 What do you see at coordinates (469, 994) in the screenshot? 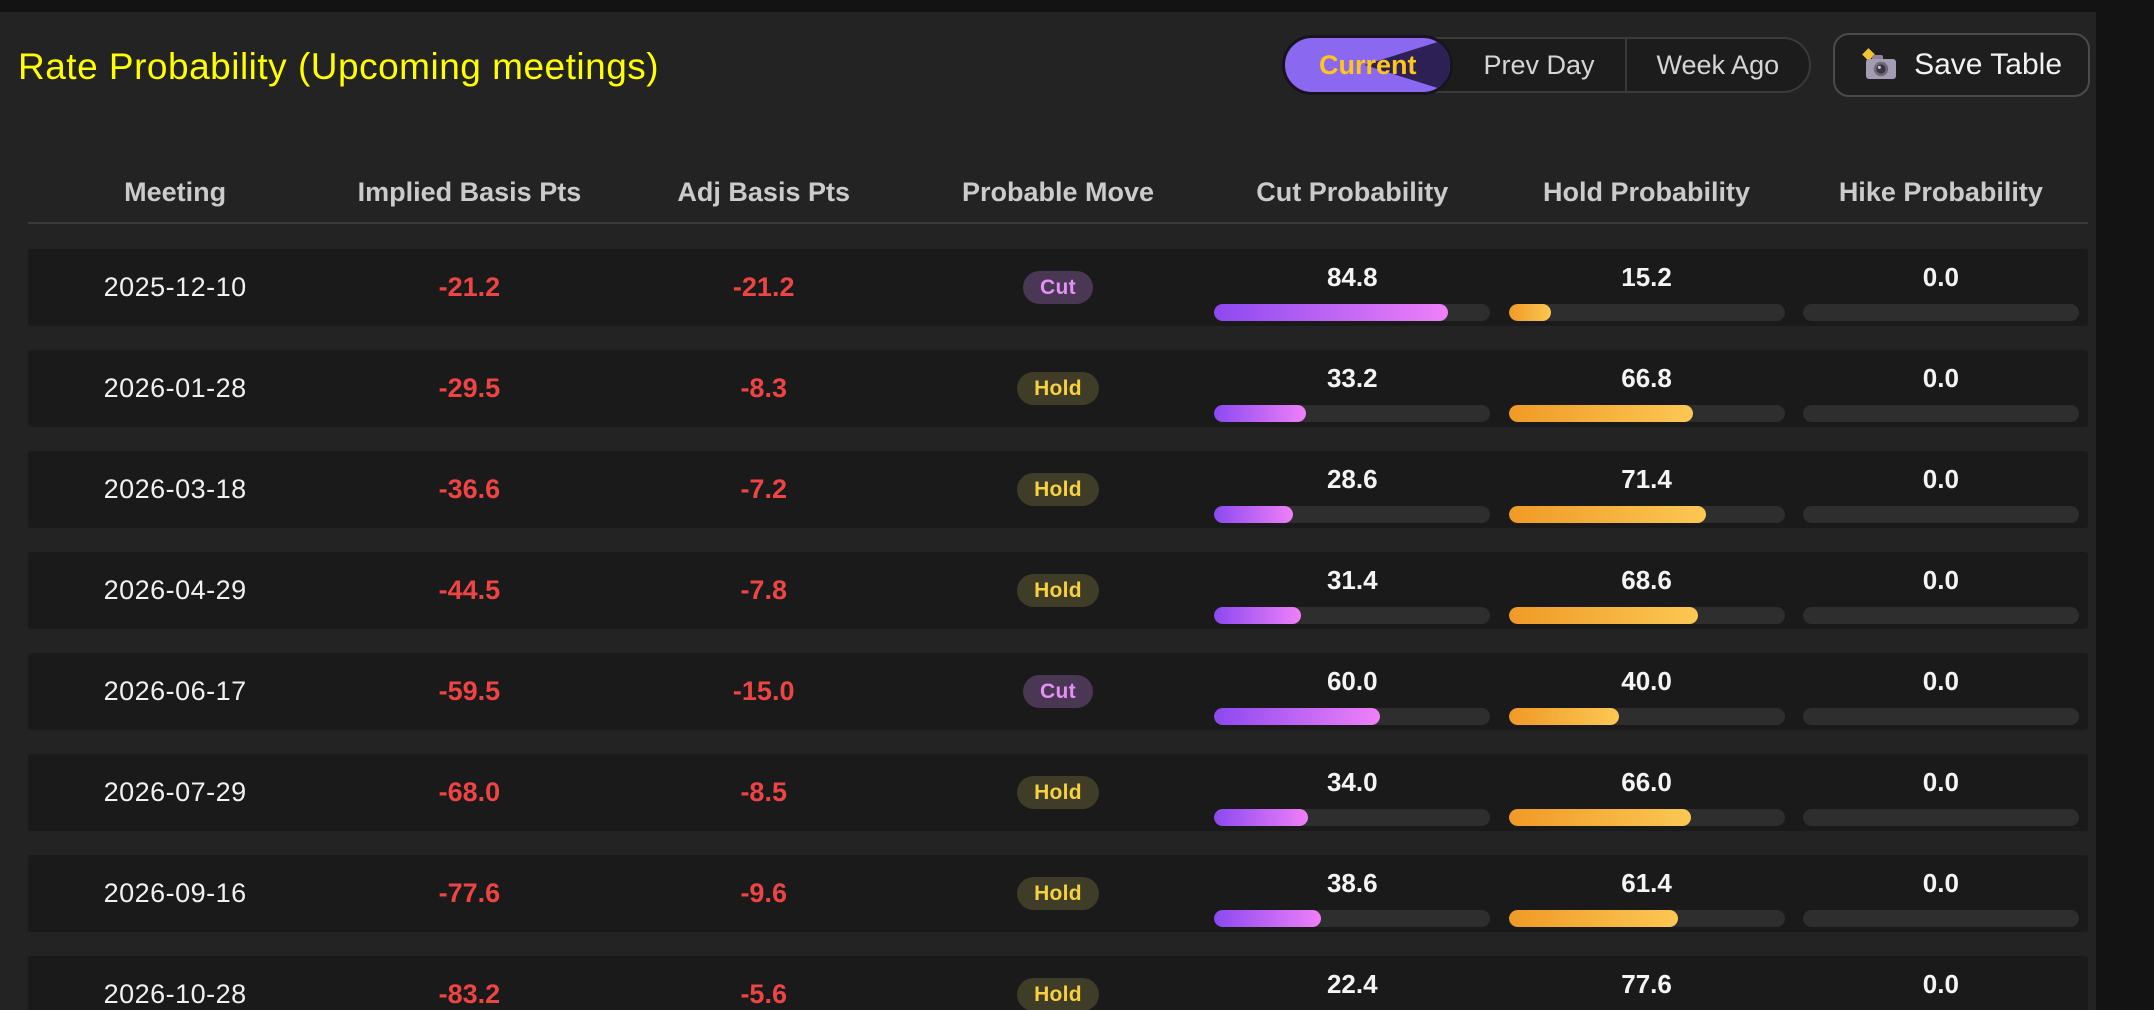
I see `implied-basis-pts: -83.2` at bounding box center [469, 994].